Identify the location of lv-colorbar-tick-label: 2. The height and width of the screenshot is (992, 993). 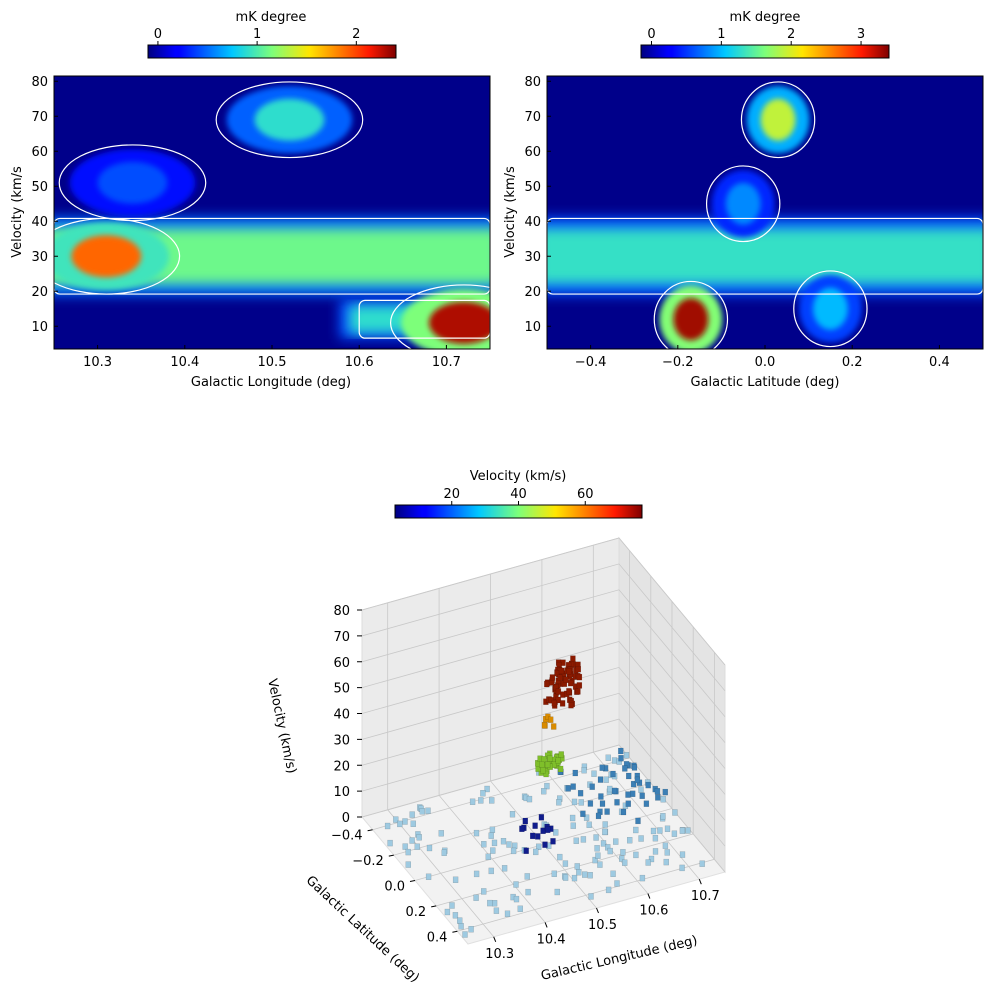
(356, 34).